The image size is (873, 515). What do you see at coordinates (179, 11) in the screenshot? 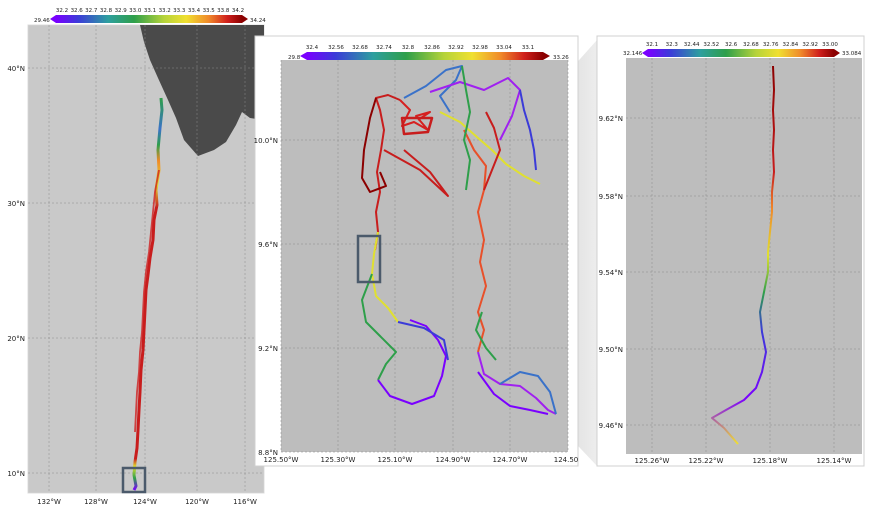
I see `colorbar-tick-label: 33.3` at bounding box center [179, 11].